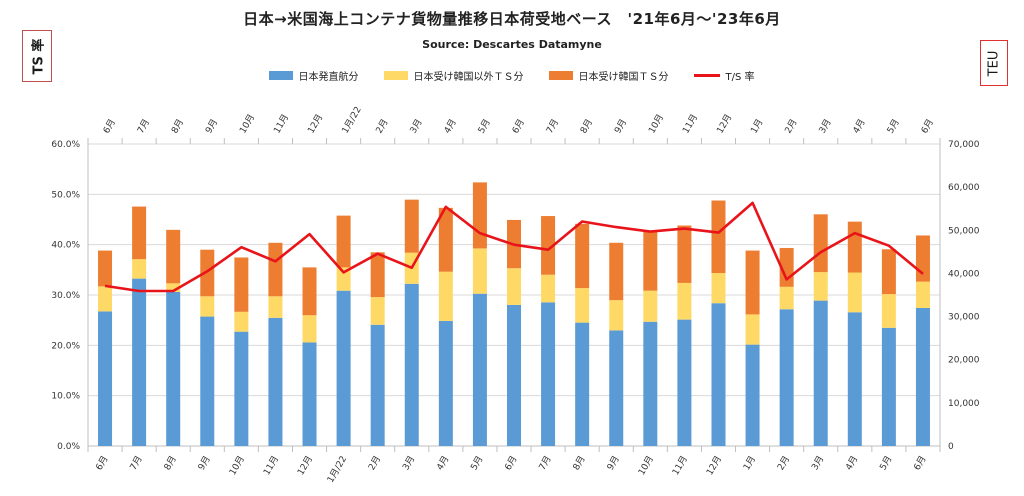 This screenshot has width=1024, height=496. I want to click on x-category-label: 2月, so click(783, 463).